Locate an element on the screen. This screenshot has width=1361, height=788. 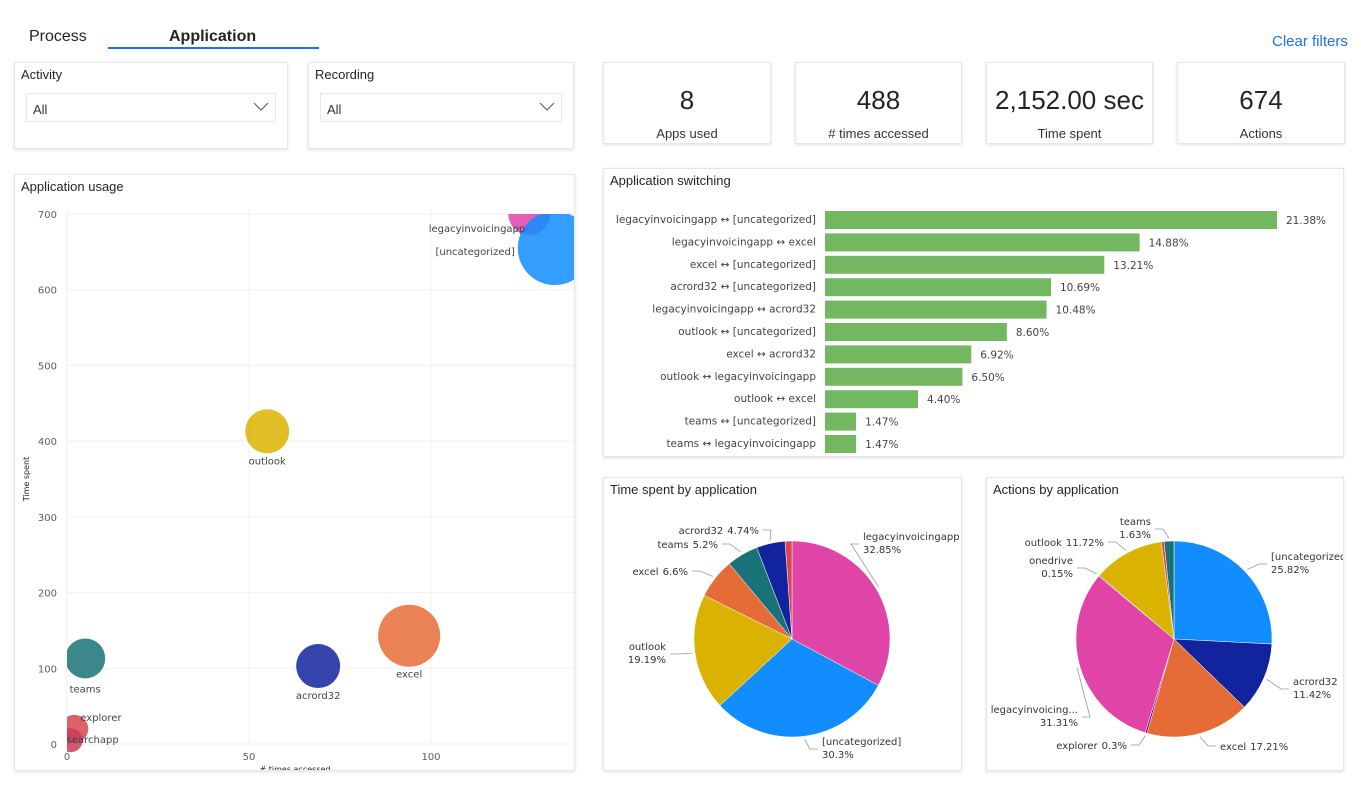
kpi-label: Actions is located at coordinates (1261, 133).